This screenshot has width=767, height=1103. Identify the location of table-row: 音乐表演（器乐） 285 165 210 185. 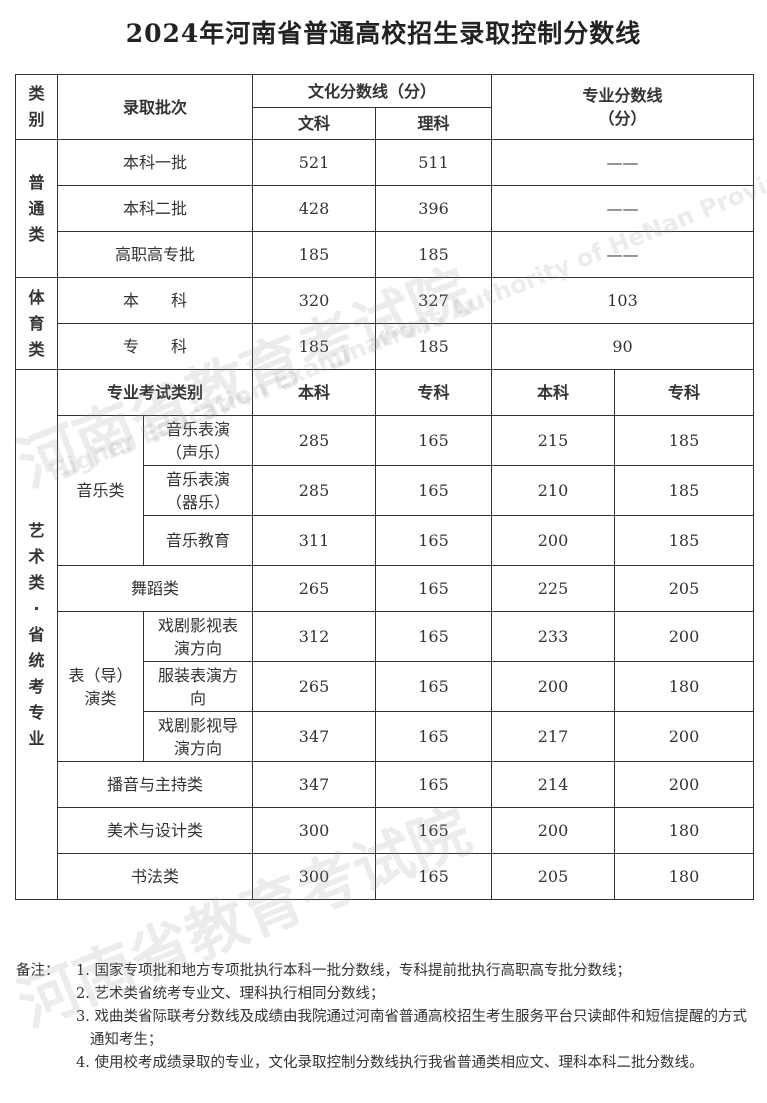
(385, 490).